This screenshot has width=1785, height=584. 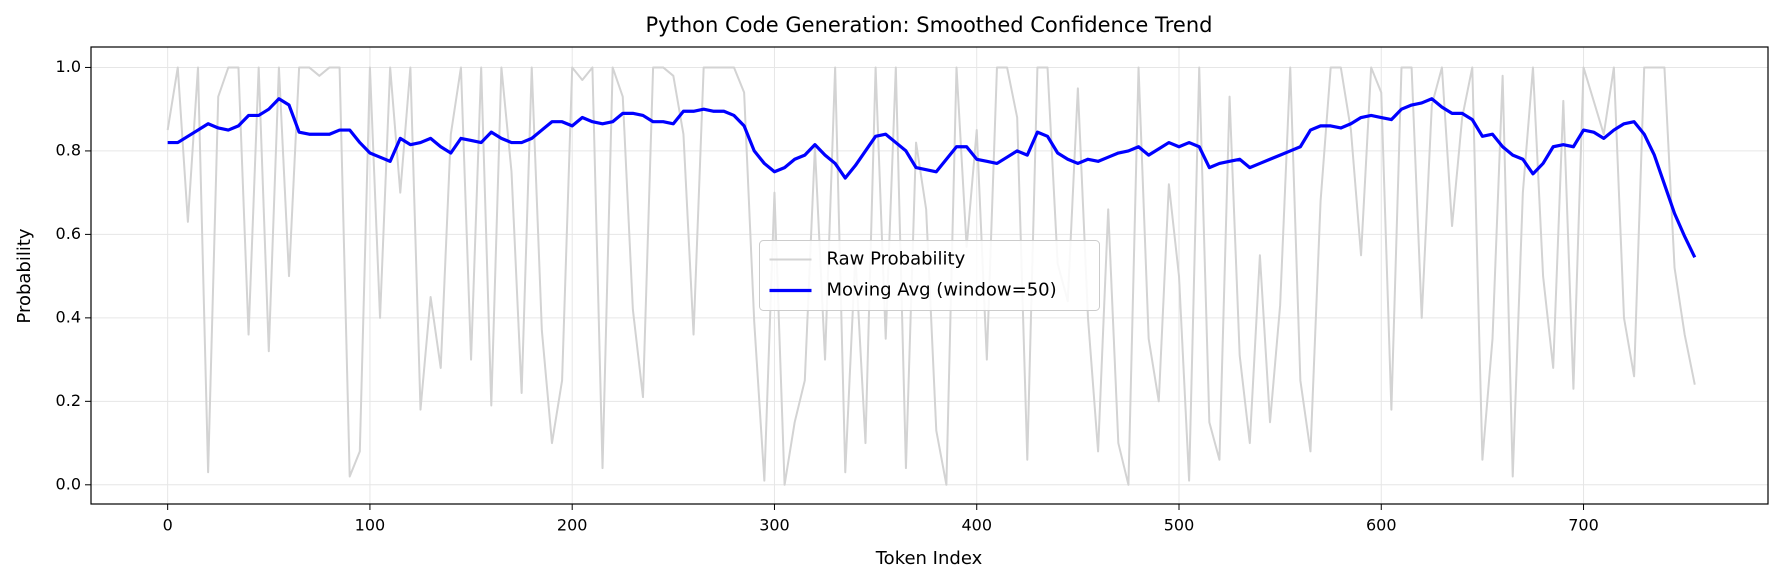 I want to click on x-tick-label: 100, so click(x=370, y=525).